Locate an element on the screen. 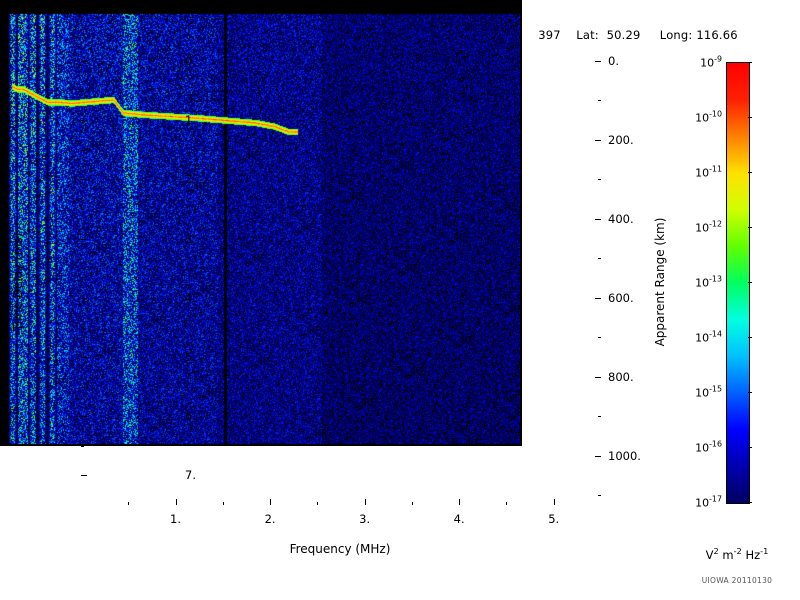  colorbar-tick-label: 10-13 is located at coordinates (708, 282).